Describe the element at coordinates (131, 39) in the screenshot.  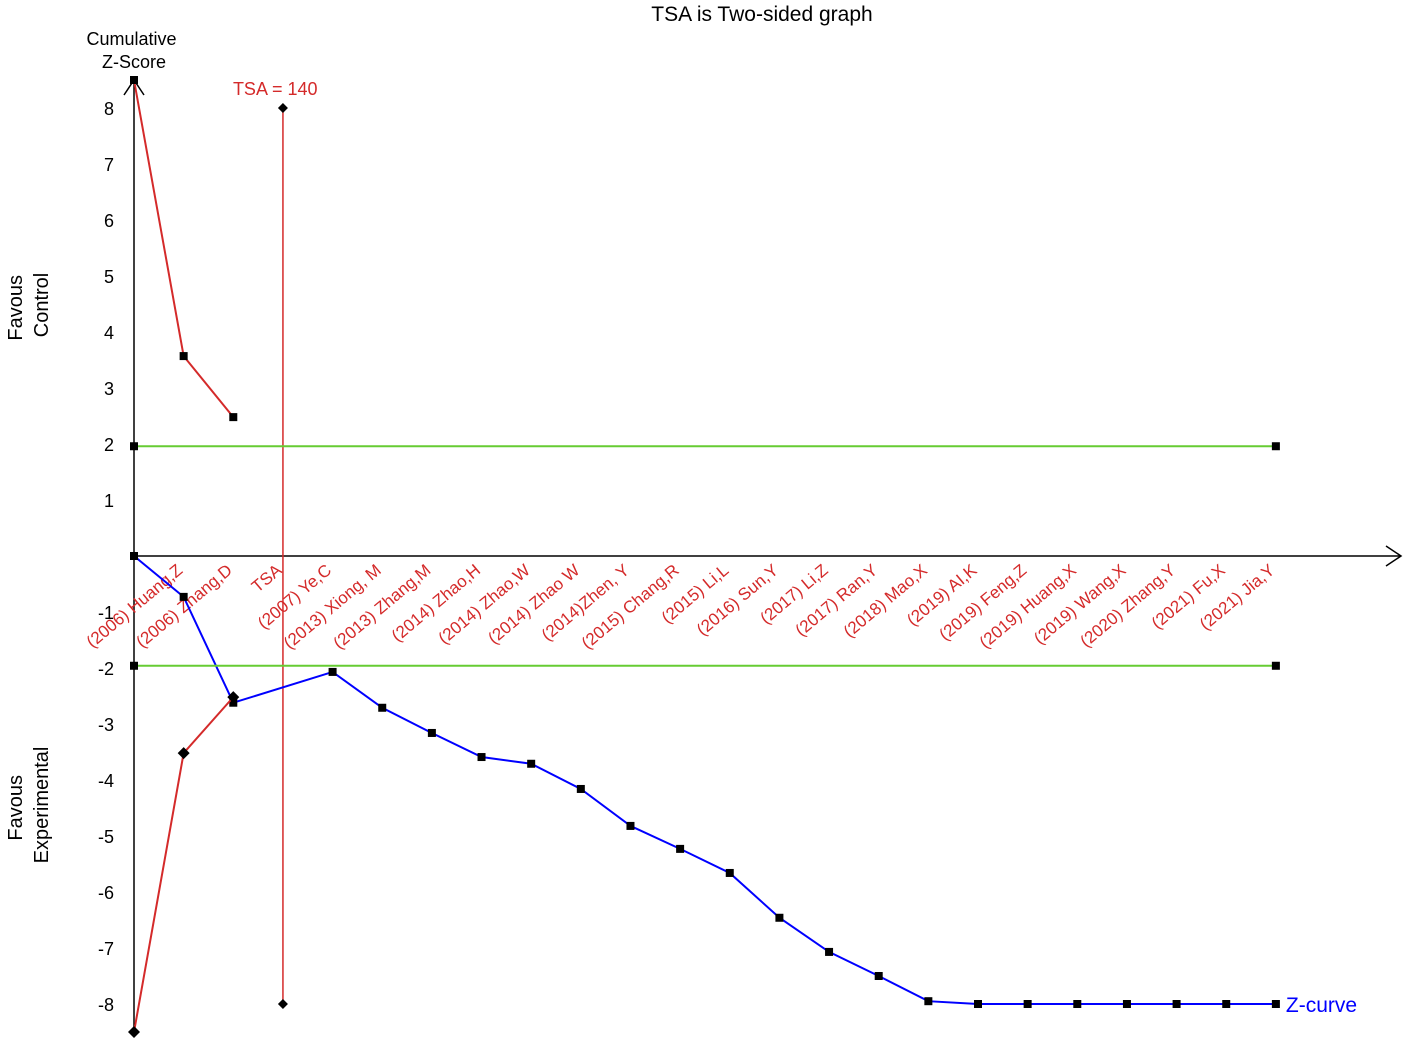
I see `y-axis-label-line: Cumulative` at that location.